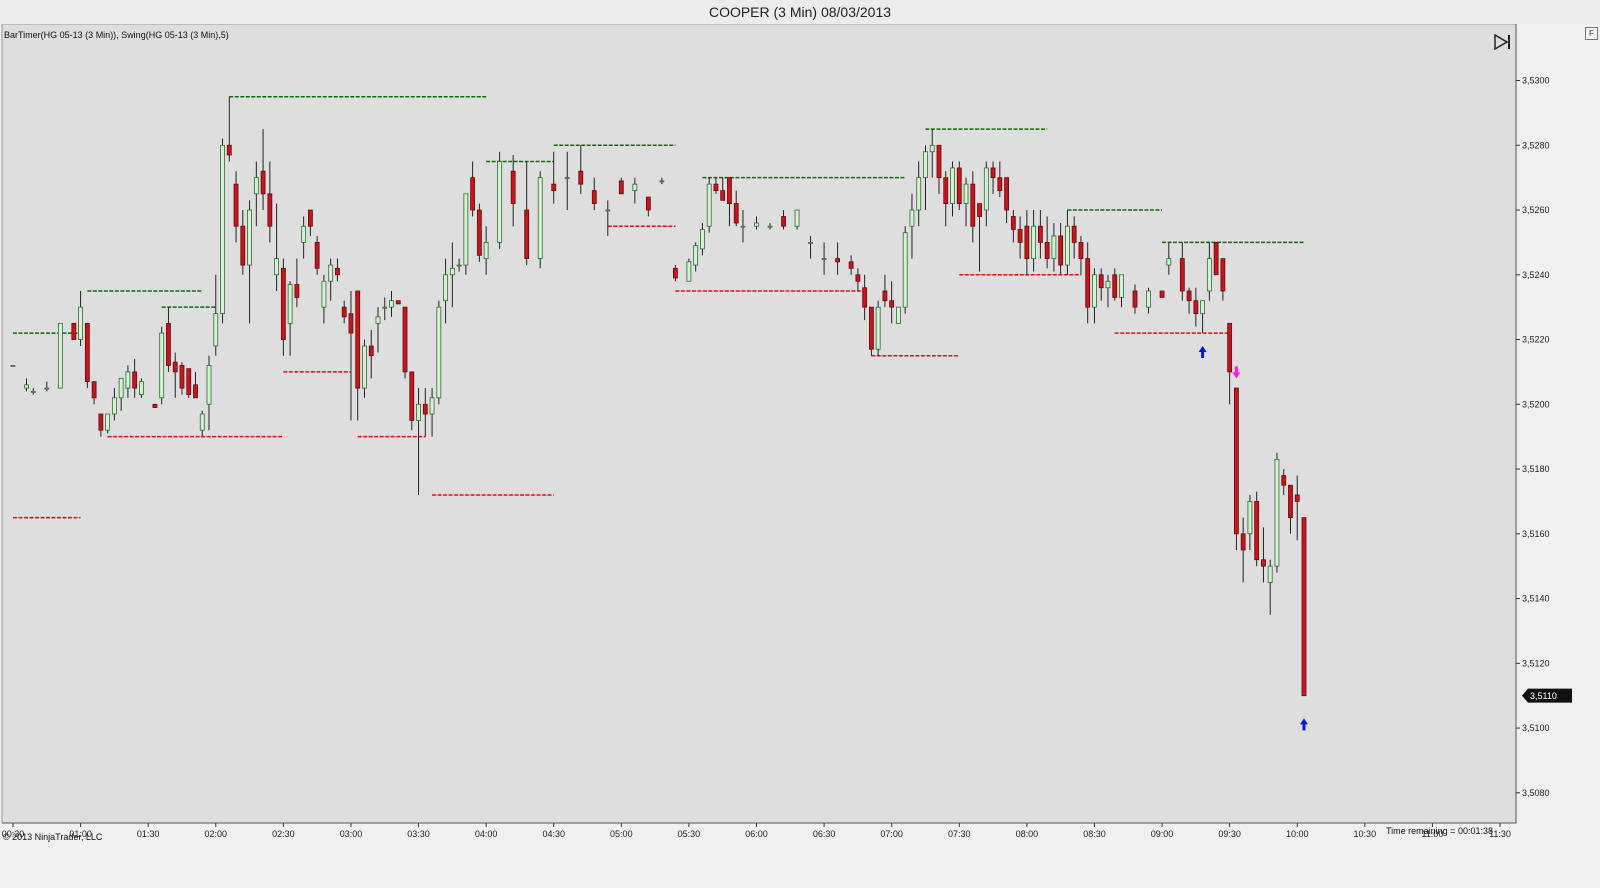  What do you see at coordinates (1297, 834) in the screenshot?
I see `x-tick-label: 10:00` at bounding box center [1297, 834].